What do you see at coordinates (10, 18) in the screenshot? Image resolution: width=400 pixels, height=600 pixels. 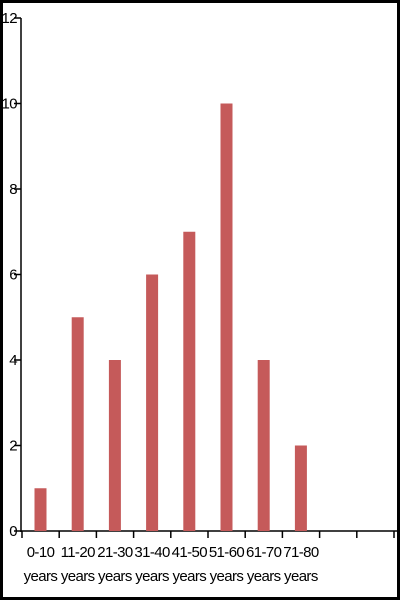 I see `y-tick-label: 12` at bounding box center [10, 18].